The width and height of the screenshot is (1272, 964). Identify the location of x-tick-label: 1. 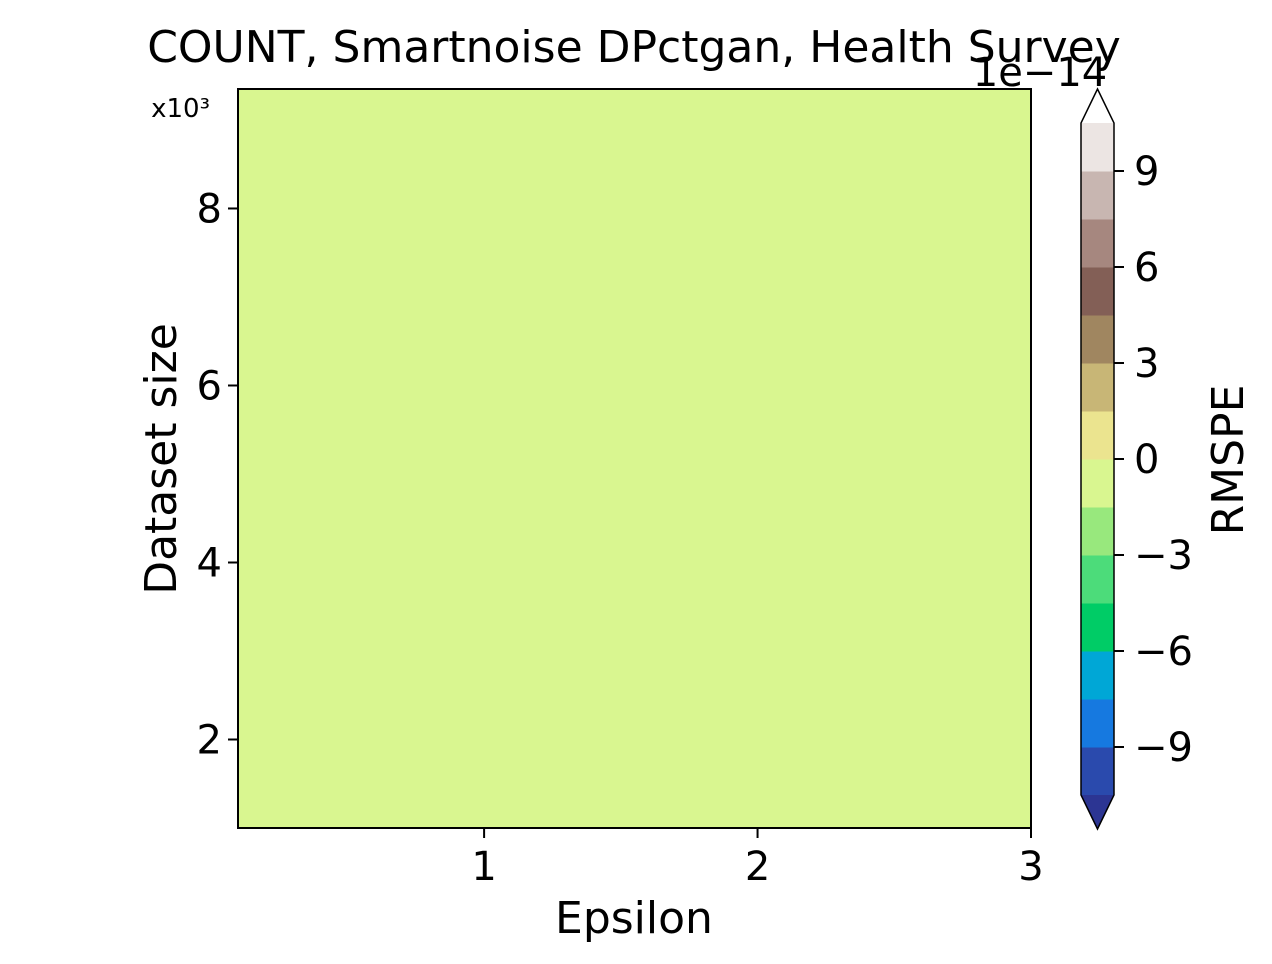
(483, 867).